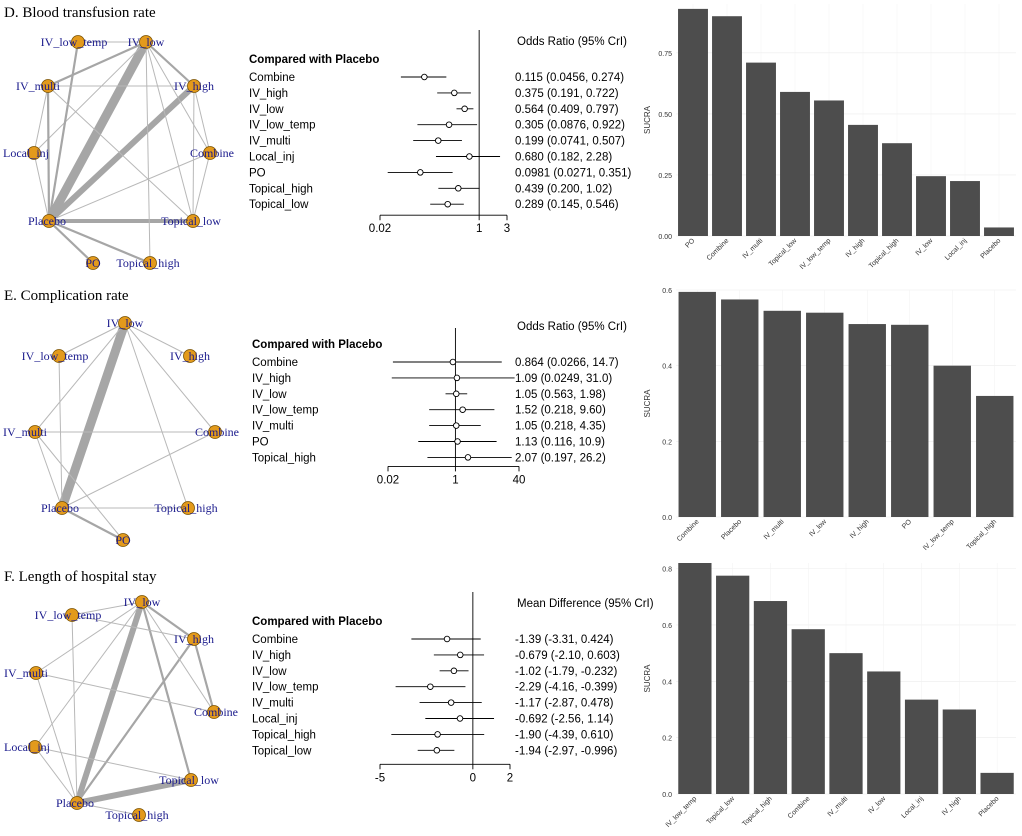  Describe the element at coordinates (912, 807) in the screenshot. I see `x-tick-label: Local_inj` at that location.